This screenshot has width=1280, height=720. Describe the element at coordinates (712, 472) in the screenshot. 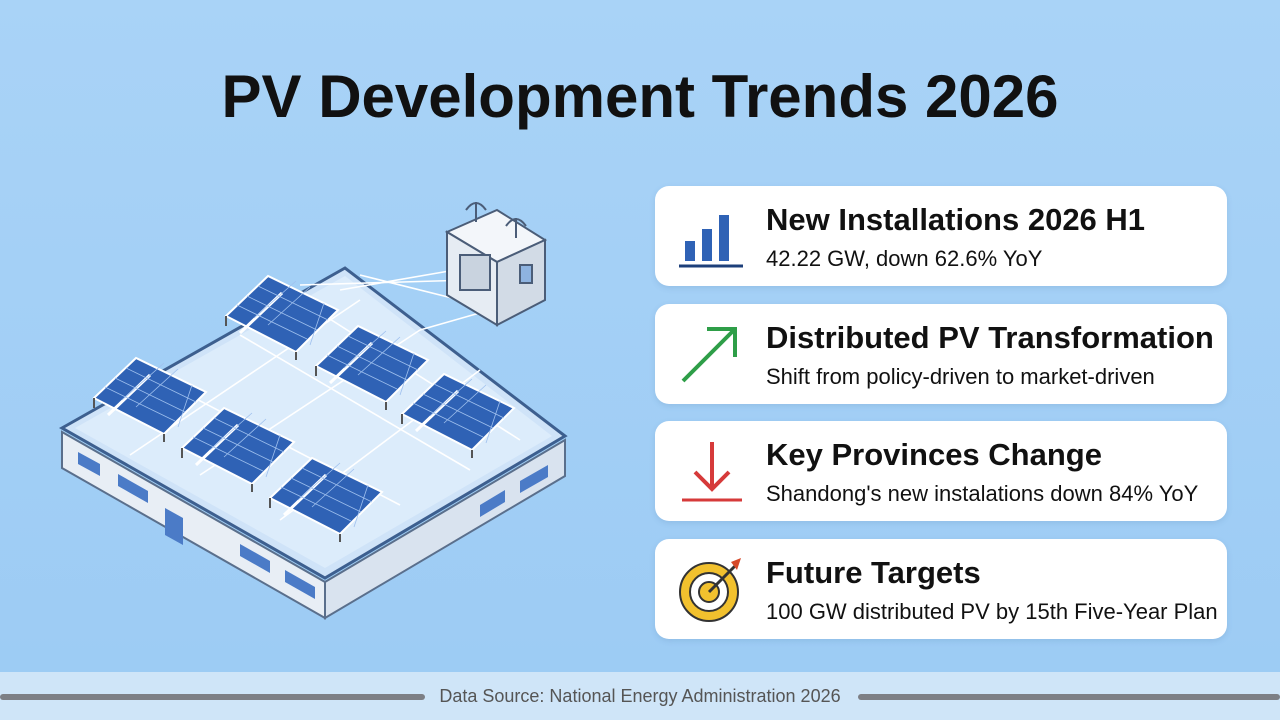

I see `down-arrow-icon` at that location.